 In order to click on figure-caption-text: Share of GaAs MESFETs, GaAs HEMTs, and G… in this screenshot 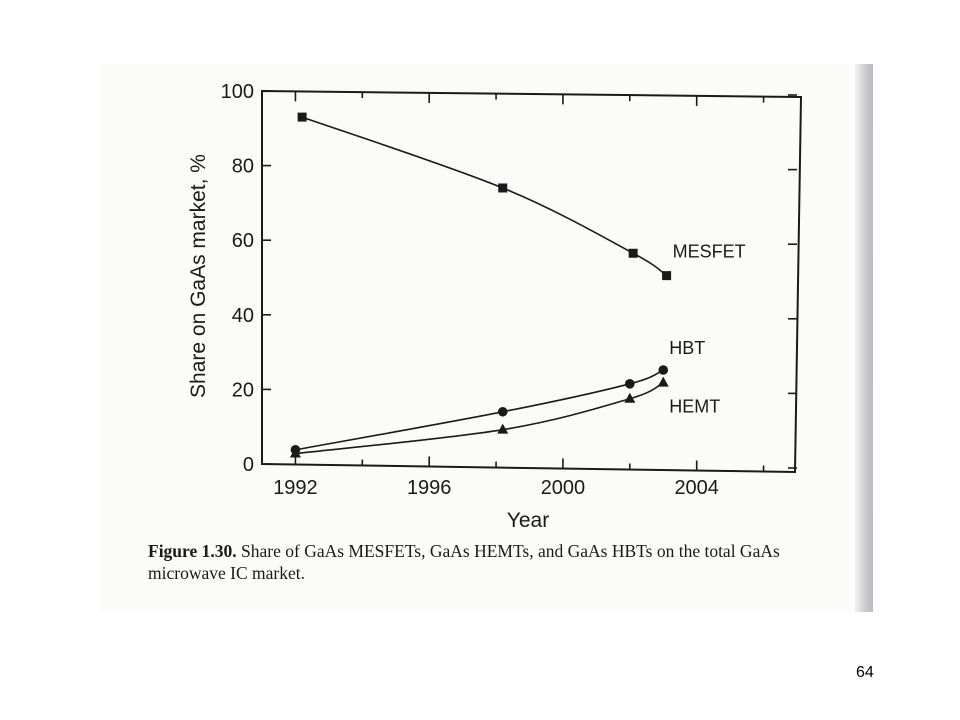, I will do `click(464, 562)`.